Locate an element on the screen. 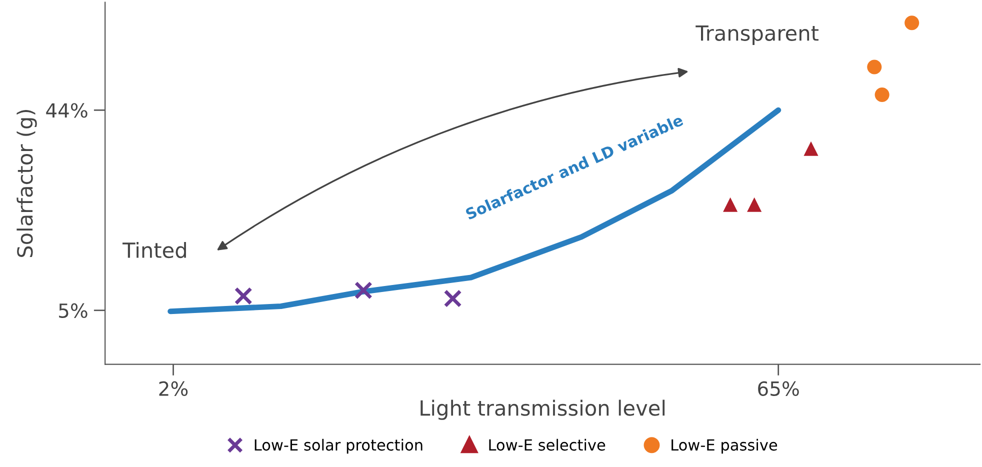 The width and height of the screenshot is (982, 467). legend-label: Low-E passive is located at coordinates (725, 446).